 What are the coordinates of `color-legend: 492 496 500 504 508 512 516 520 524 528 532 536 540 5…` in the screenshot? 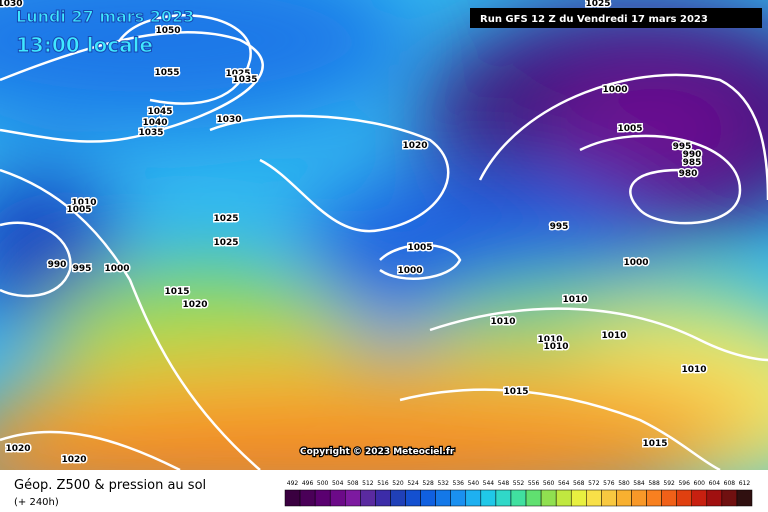 It's located at (518, 493).